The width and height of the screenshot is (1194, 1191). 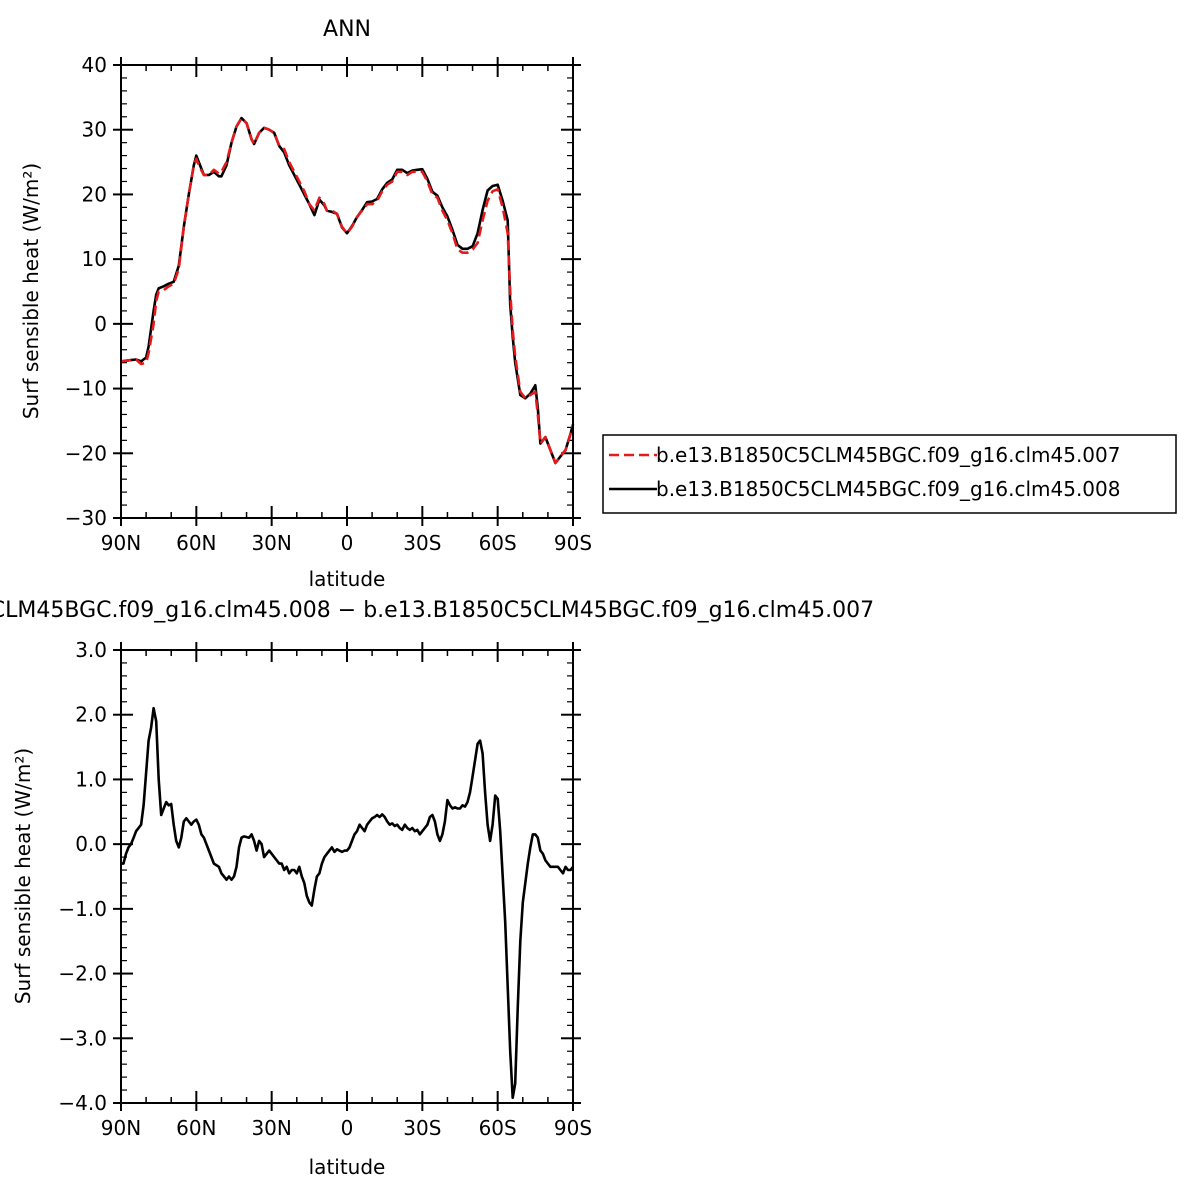 I want to click on y-tick-label: −10, so click(x=86, y=389).